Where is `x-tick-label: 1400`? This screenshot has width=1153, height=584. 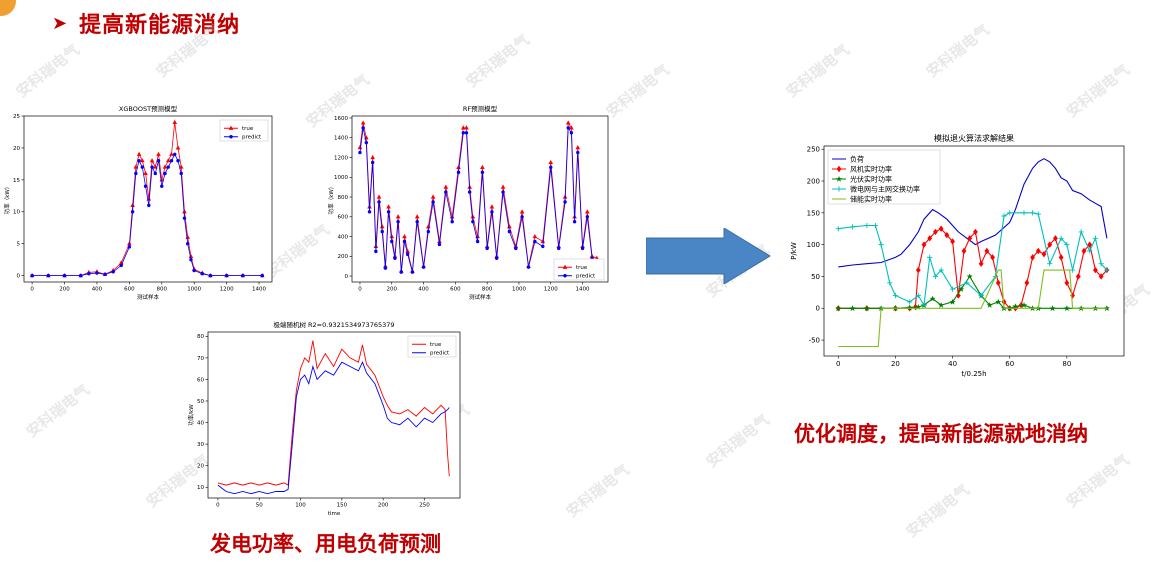 x-tick-label: 1400 is located at coordinates (583, 290).